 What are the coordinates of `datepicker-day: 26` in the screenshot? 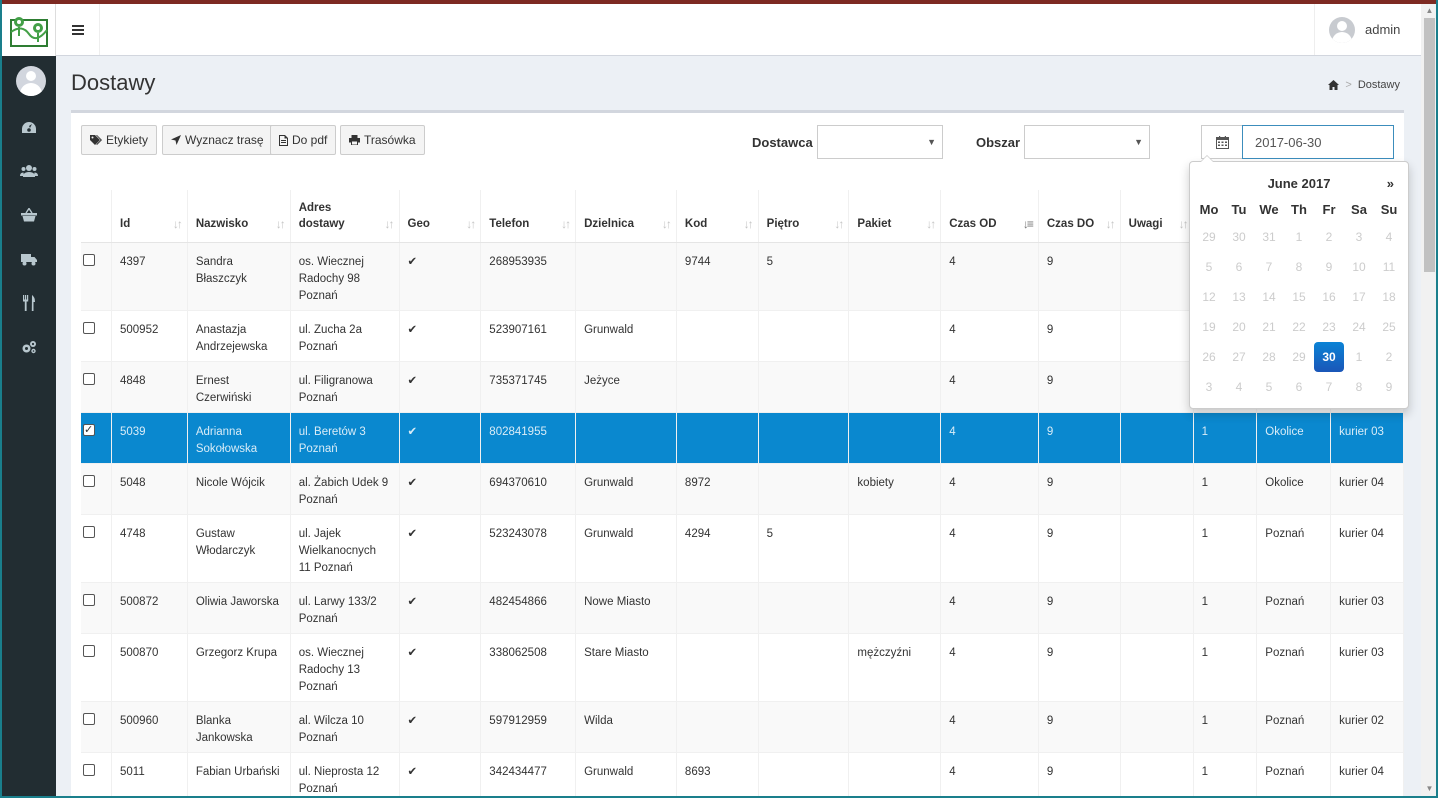 It's located at (1209, 357).